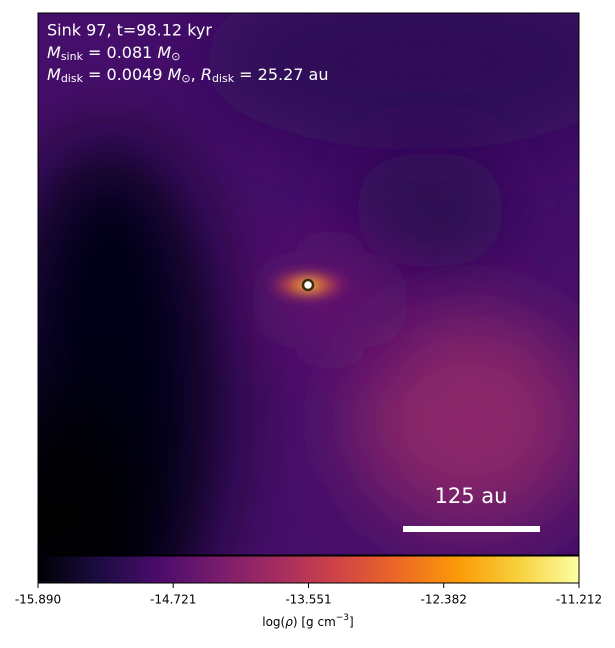 This screenshot has width=615, height=648. I want to click on ann-part: = 0.0049, so click(125, 74).